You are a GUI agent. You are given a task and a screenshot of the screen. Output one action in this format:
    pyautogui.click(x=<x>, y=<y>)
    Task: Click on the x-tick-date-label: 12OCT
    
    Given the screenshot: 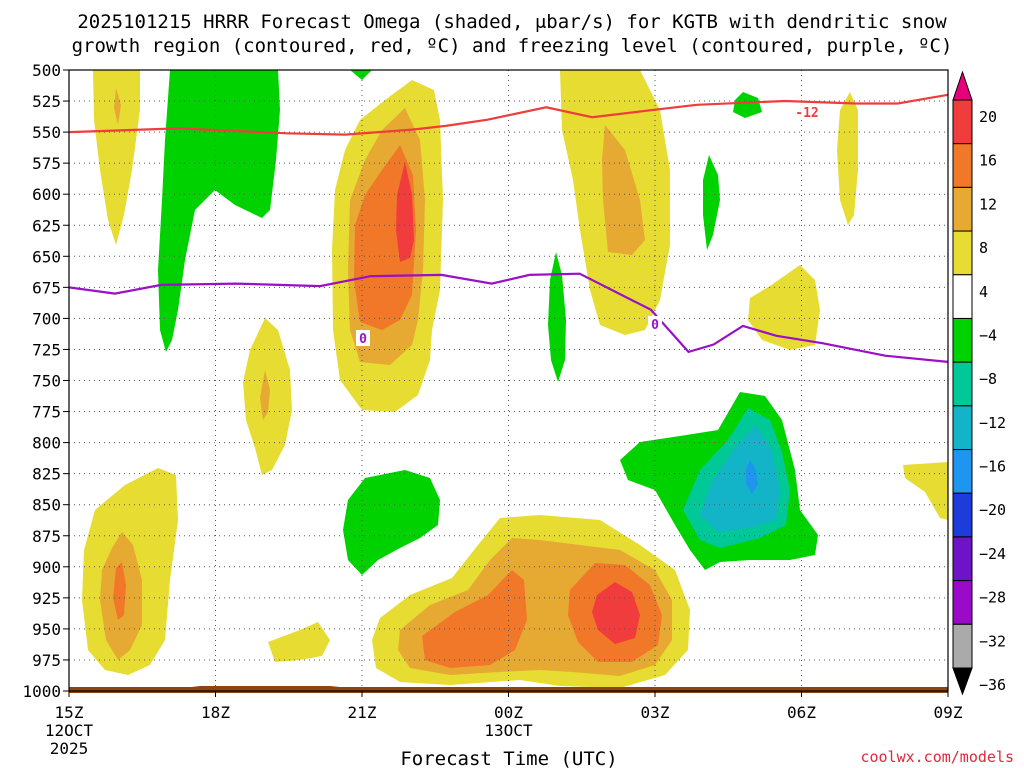 What is the action you would take?
    pyautogui.click(x=69, y=730)
    